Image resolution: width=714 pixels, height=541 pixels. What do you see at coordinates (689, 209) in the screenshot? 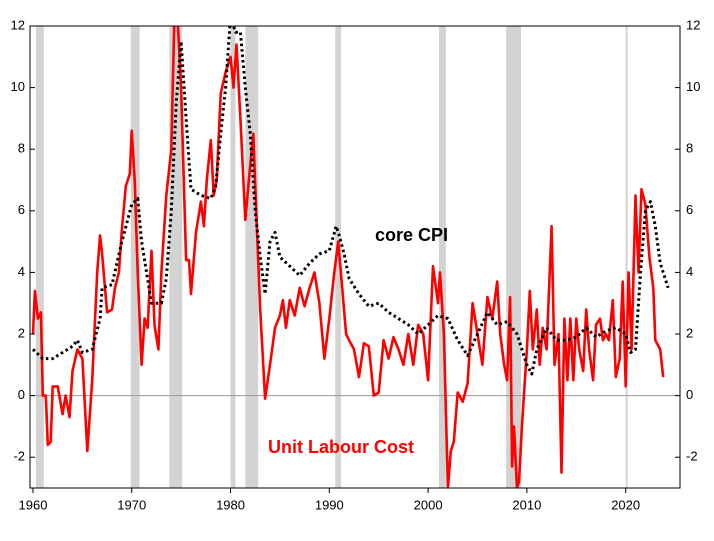
I see `y2-tick-label: 6` at bounding box center [689, 209].